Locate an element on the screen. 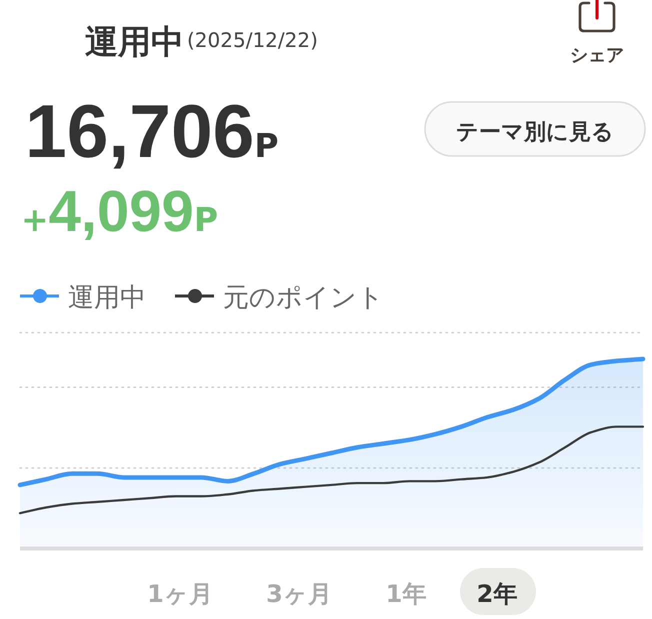 The width and height of the screenshot is (652, 619). change: +4,099P is located at coordinates (119, 211).